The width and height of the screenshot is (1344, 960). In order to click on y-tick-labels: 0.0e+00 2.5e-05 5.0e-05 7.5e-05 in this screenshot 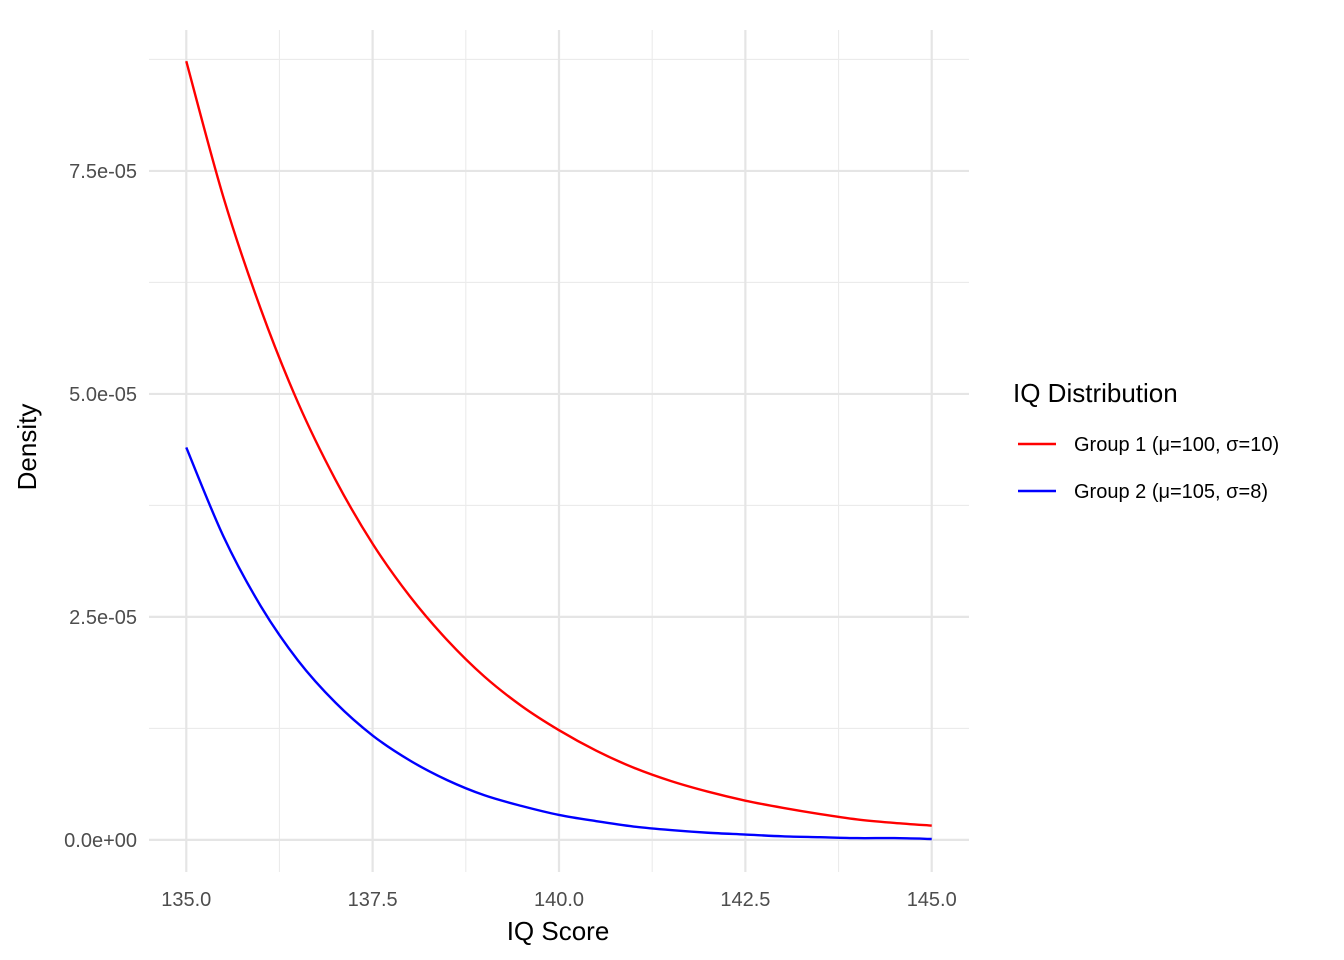, I will do `click(100, 506)`.